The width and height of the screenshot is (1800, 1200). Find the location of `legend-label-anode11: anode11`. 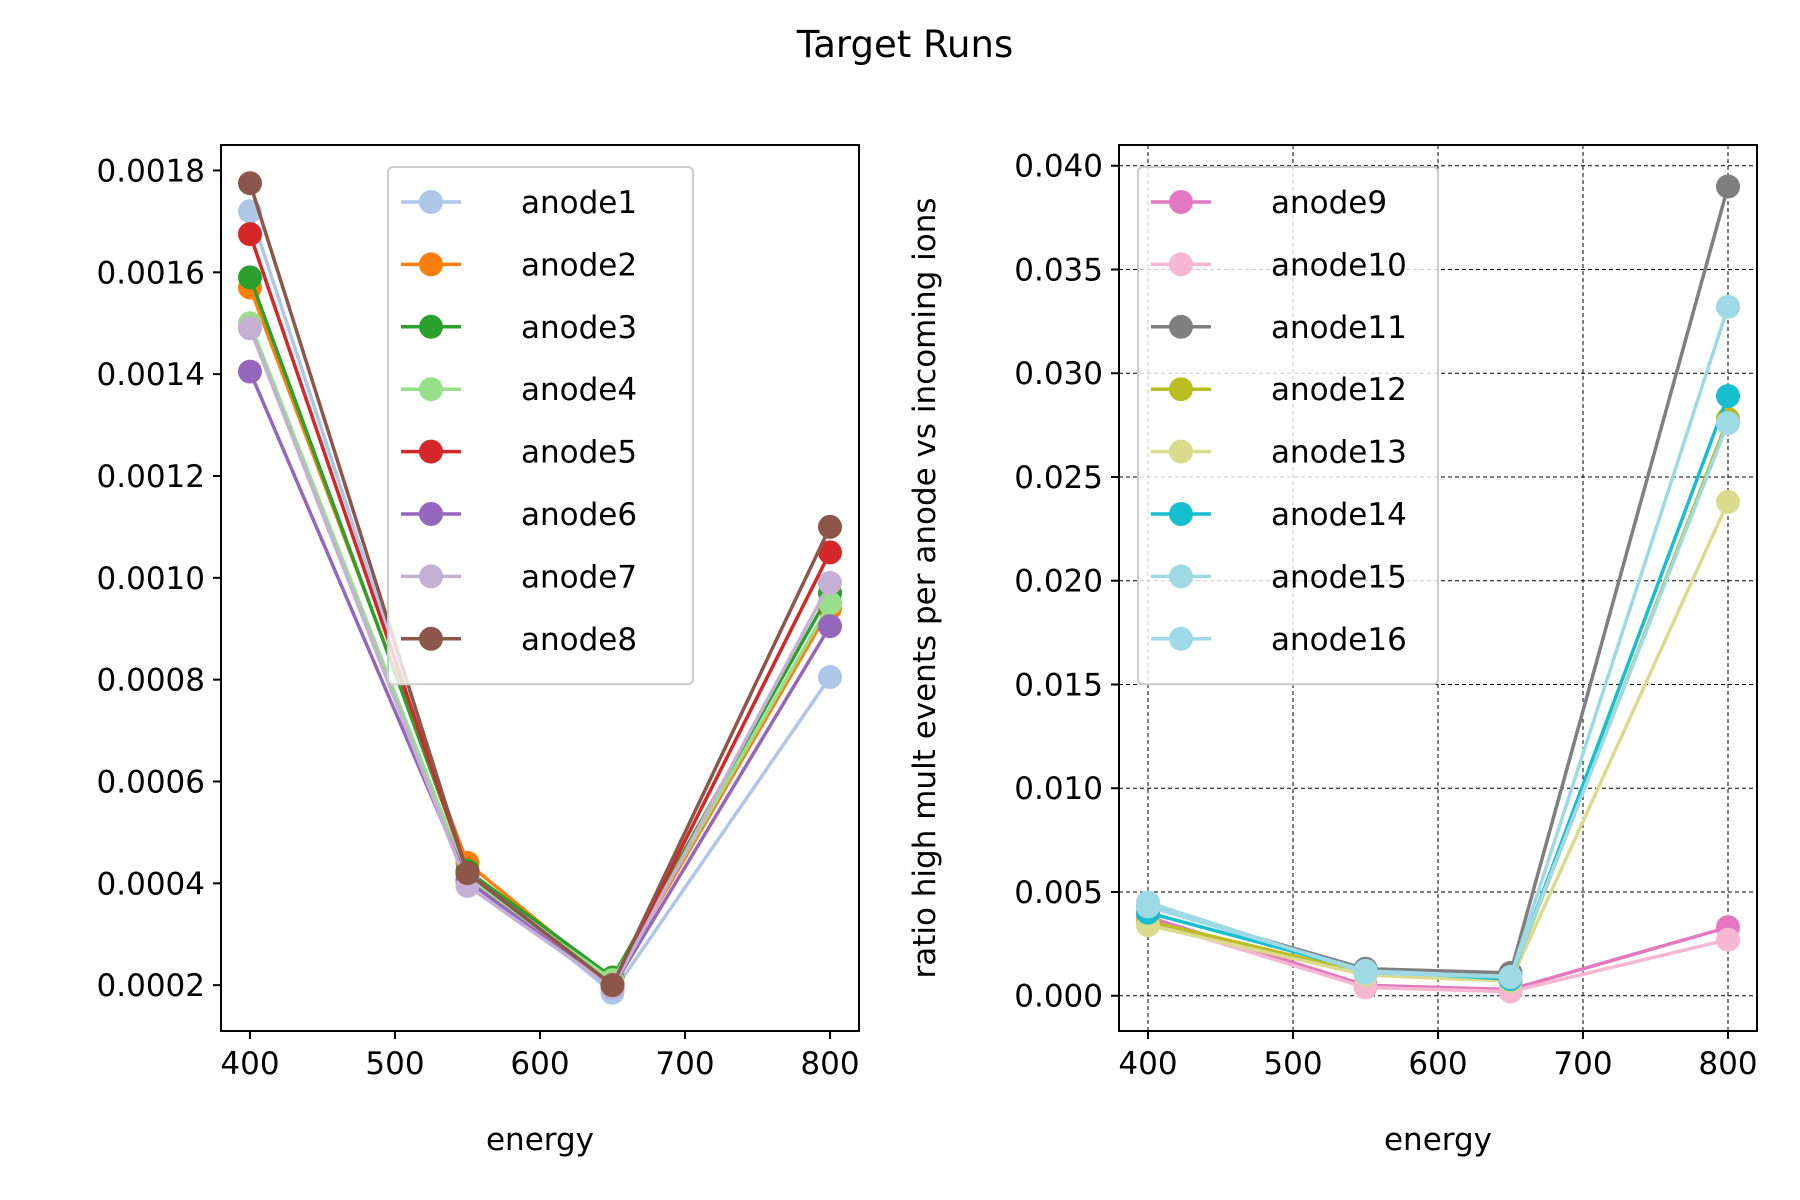

legend-label-anode11: anode11 is located at coordinates (1339, 328).